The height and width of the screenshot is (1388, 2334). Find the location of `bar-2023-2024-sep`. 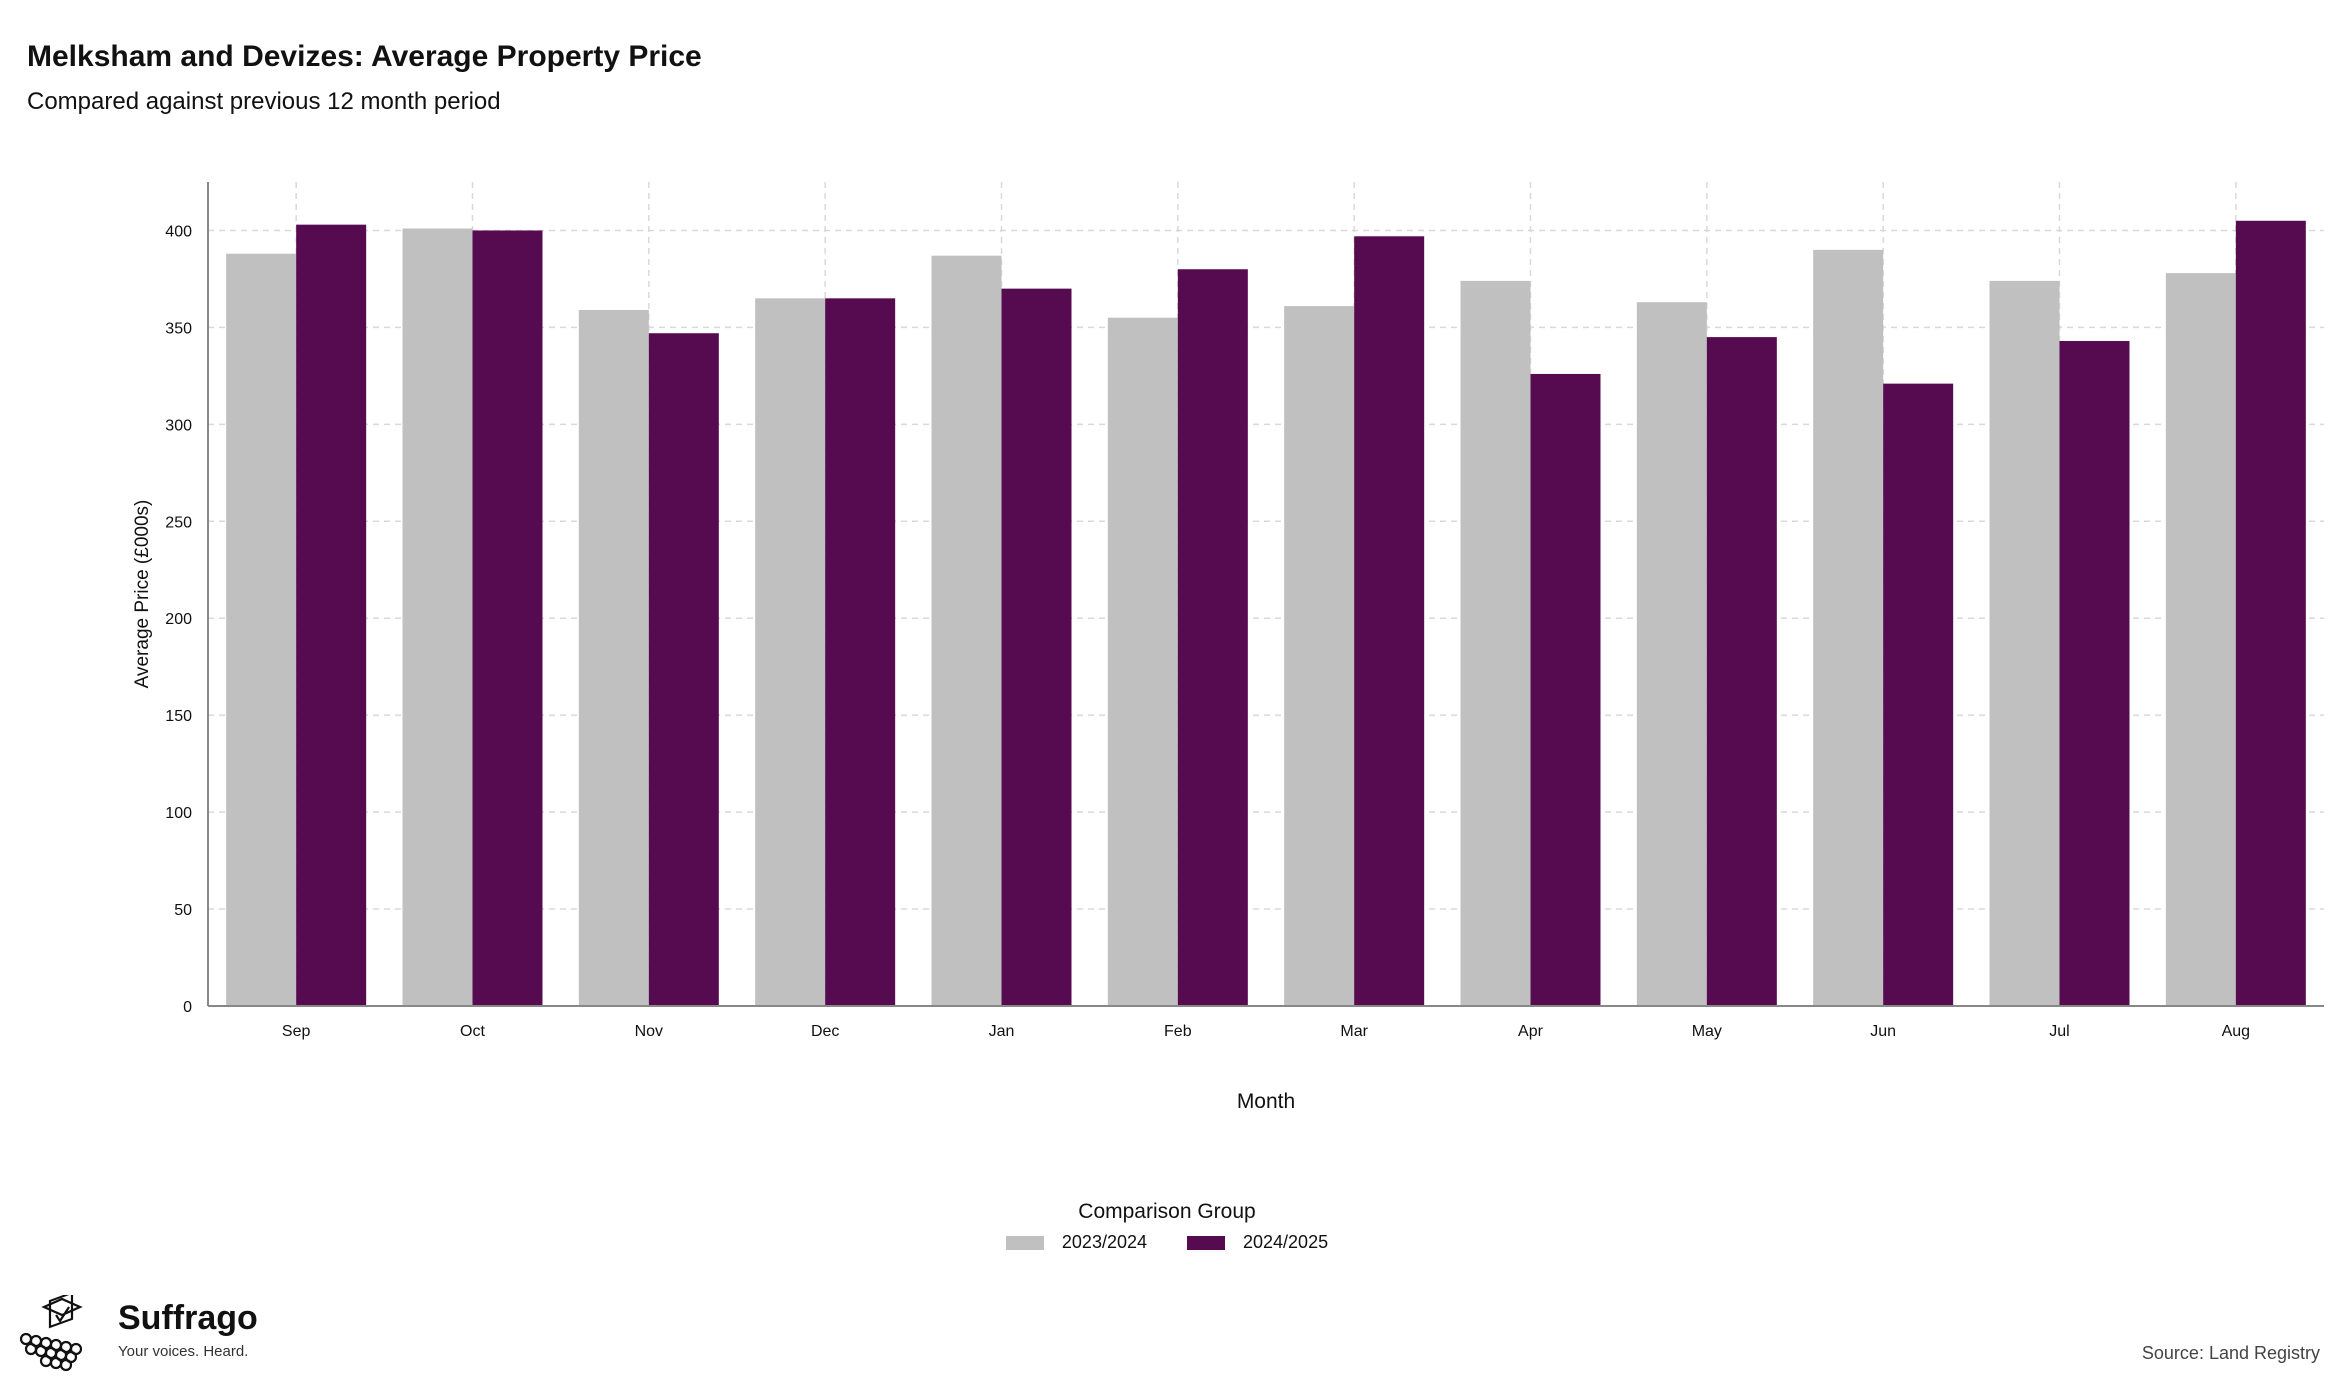

bar-2023-2024-sep is located at coordinates (261, 630).